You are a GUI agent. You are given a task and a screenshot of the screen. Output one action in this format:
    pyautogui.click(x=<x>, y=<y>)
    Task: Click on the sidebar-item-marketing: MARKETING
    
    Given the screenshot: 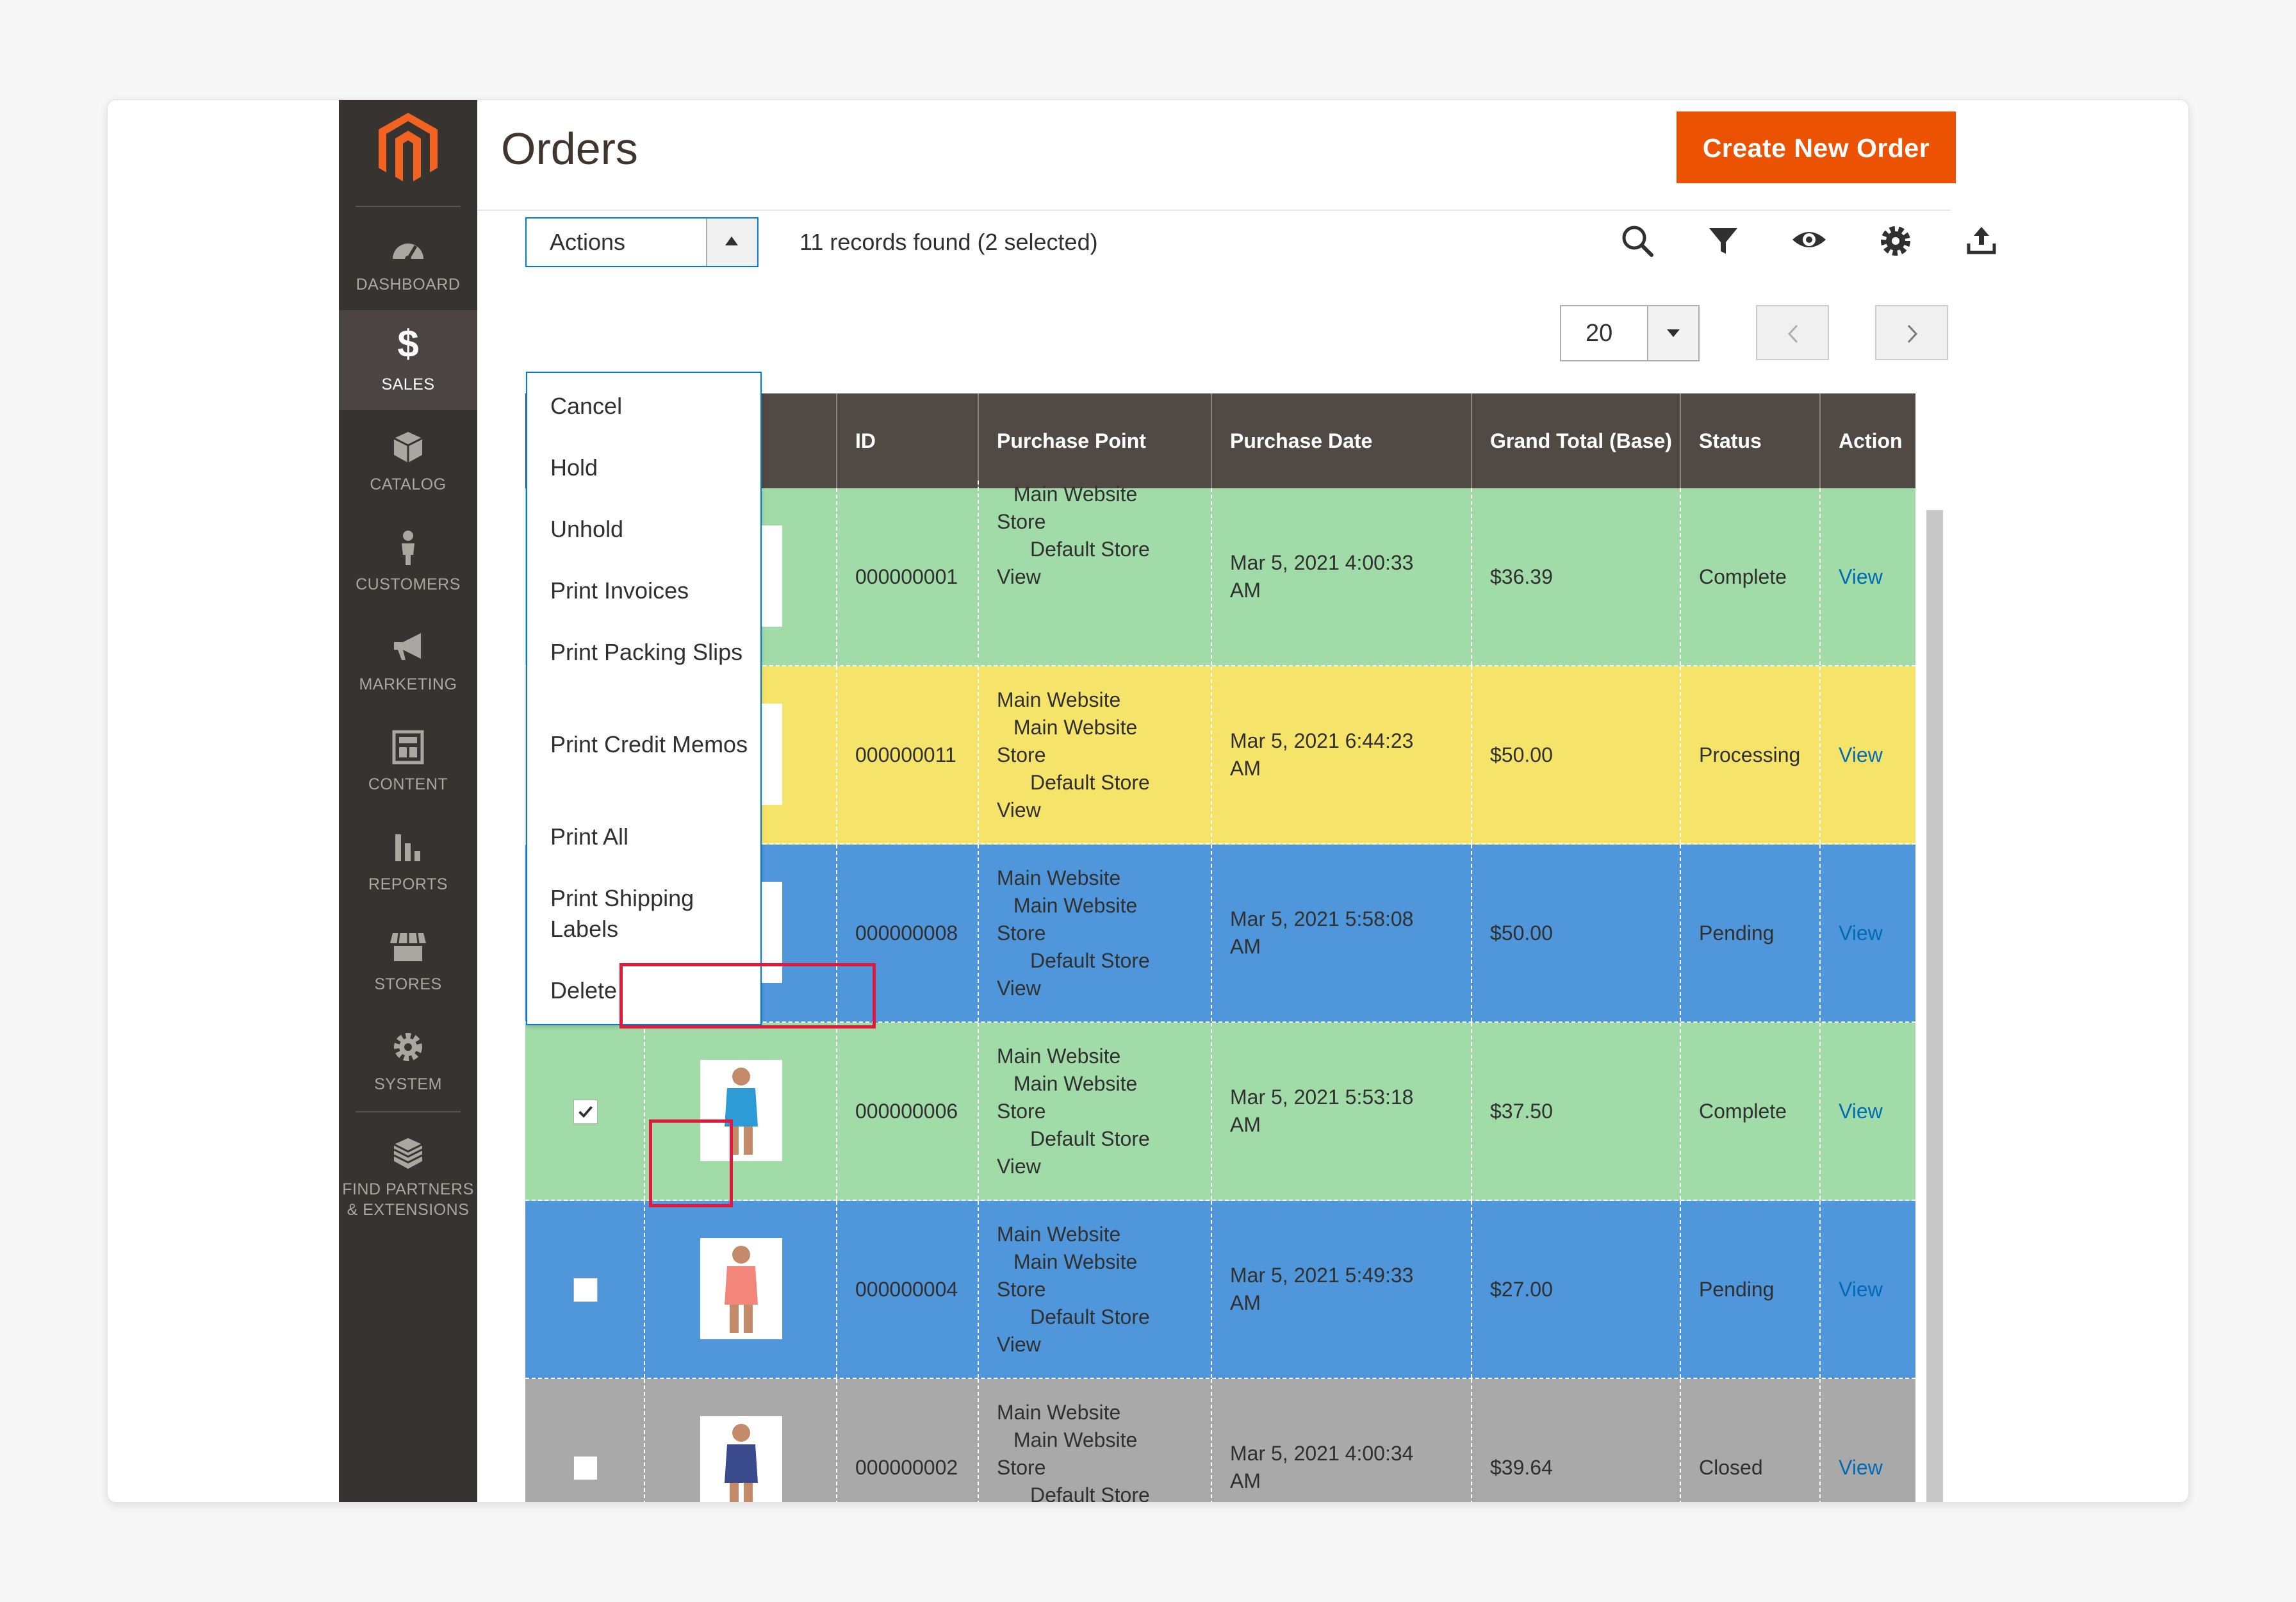 What is the action you would take?
    pyautogui.click(x=408, y=660)
    